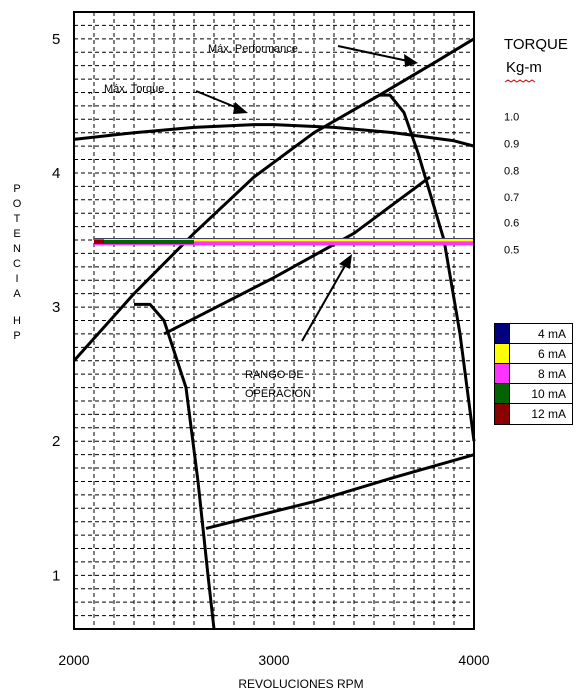 The image size is (579, 692). Describe the element at coordinates (551, 373) in the screenshot. I see `legend-label: 8 mA` at that location.